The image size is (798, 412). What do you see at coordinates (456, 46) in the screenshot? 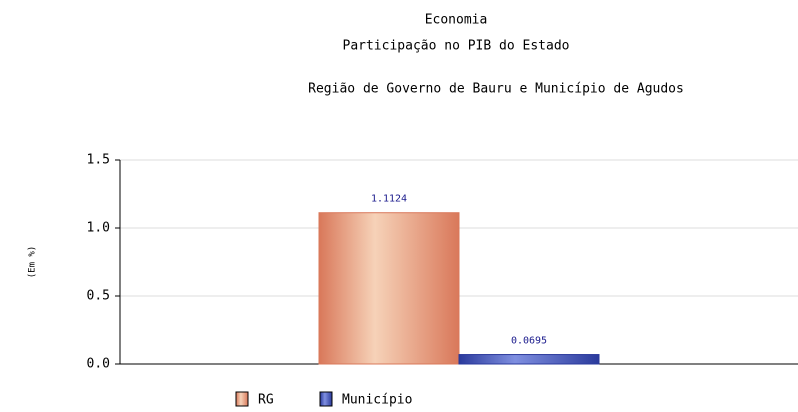
I see `chart-subtitle: Participação no PIB do Estado` at bounding box center [456, 46].